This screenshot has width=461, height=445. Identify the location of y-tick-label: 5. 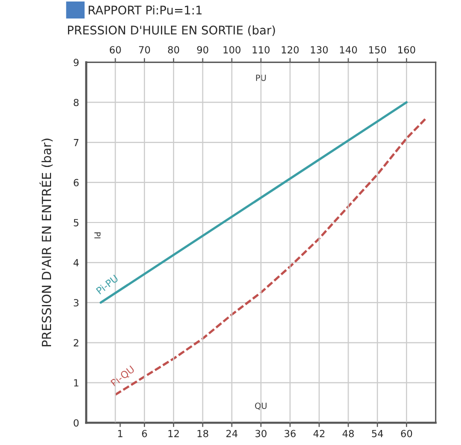
(76, 222).